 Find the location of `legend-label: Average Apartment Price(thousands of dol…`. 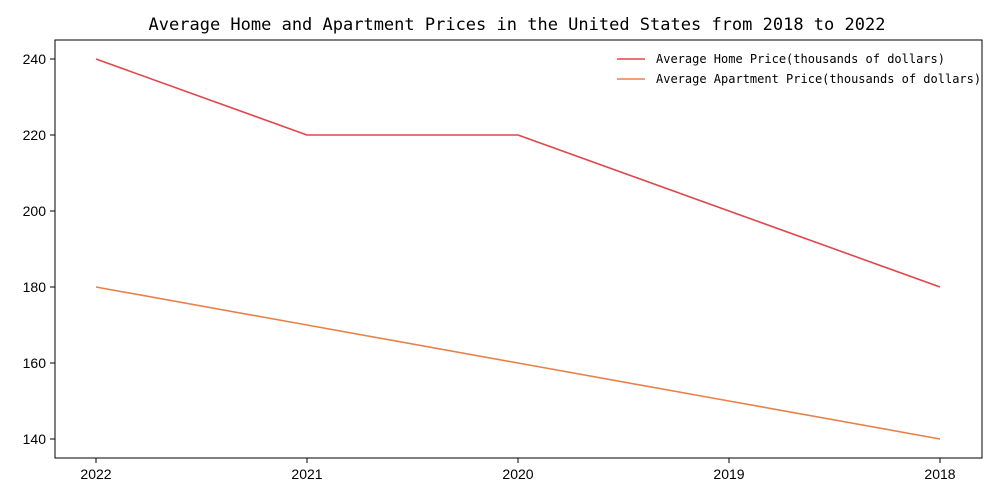

legend-label: Average Apartment Price(thousands of dol… is located at coordinates (818, 79).